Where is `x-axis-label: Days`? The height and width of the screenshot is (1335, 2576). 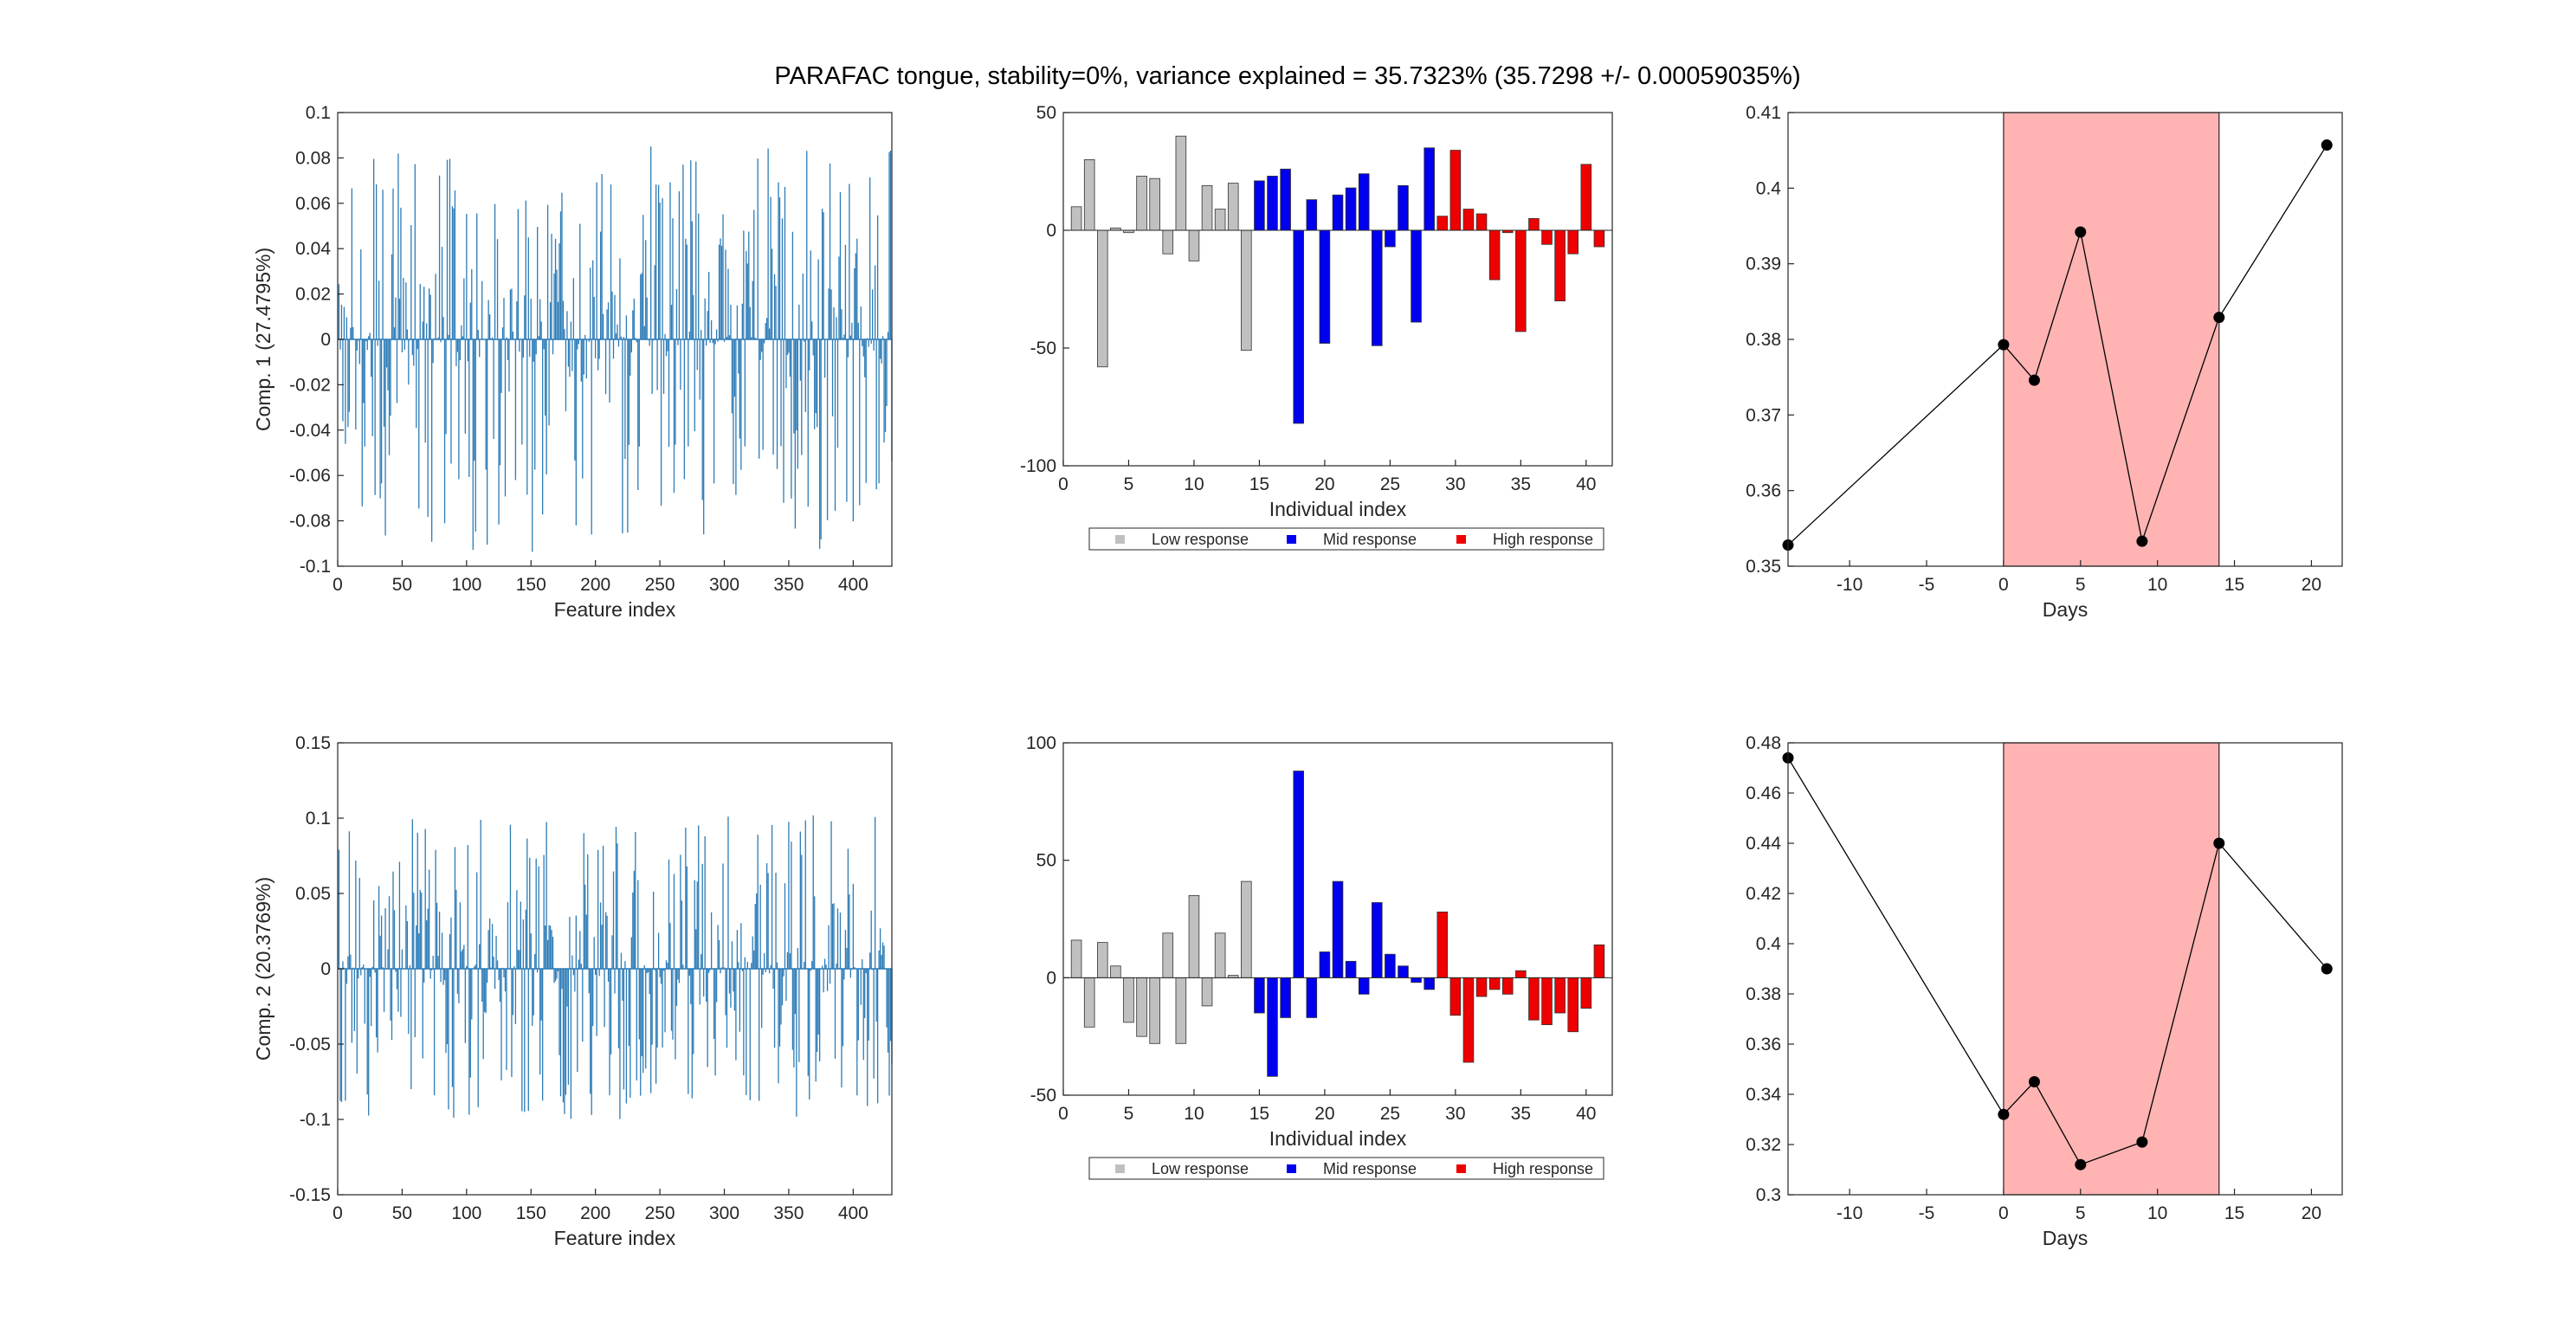 x-axis-label: Days is located at coordinates (2065, 1238).